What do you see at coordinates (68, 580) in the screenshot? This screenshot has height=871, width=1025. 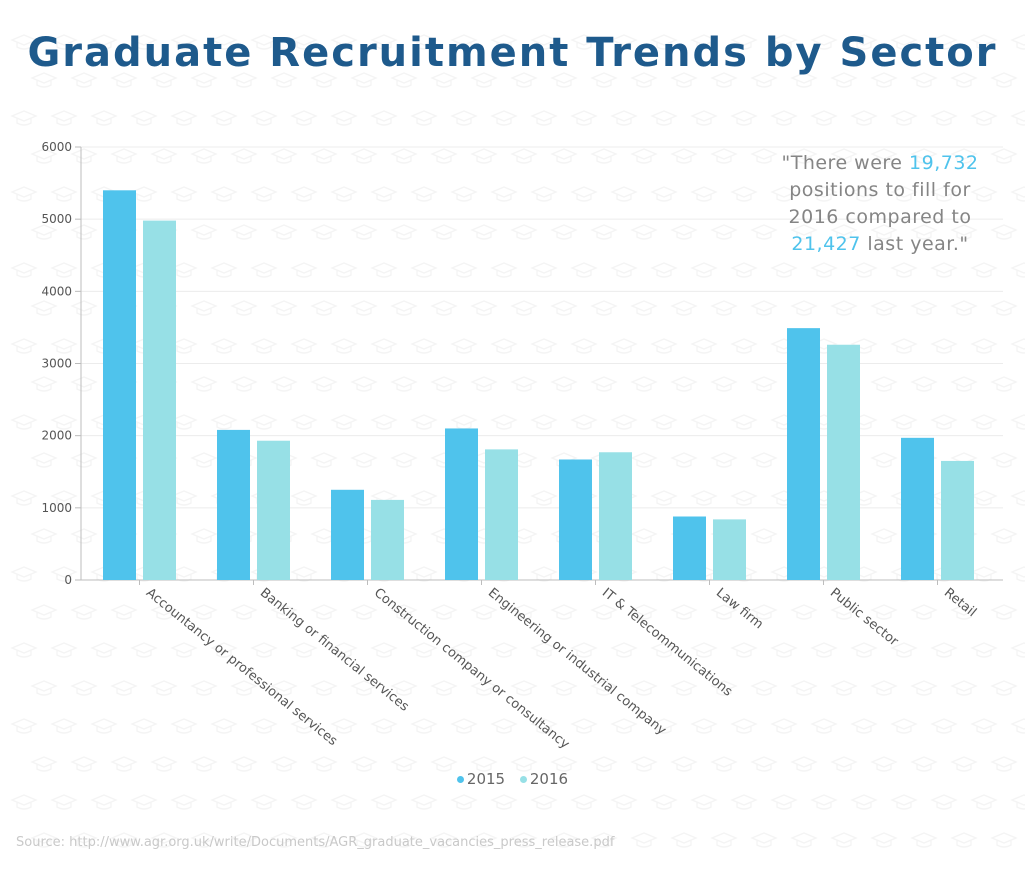 I see `y-tick-label: 0` at bounding box center [68, 580].